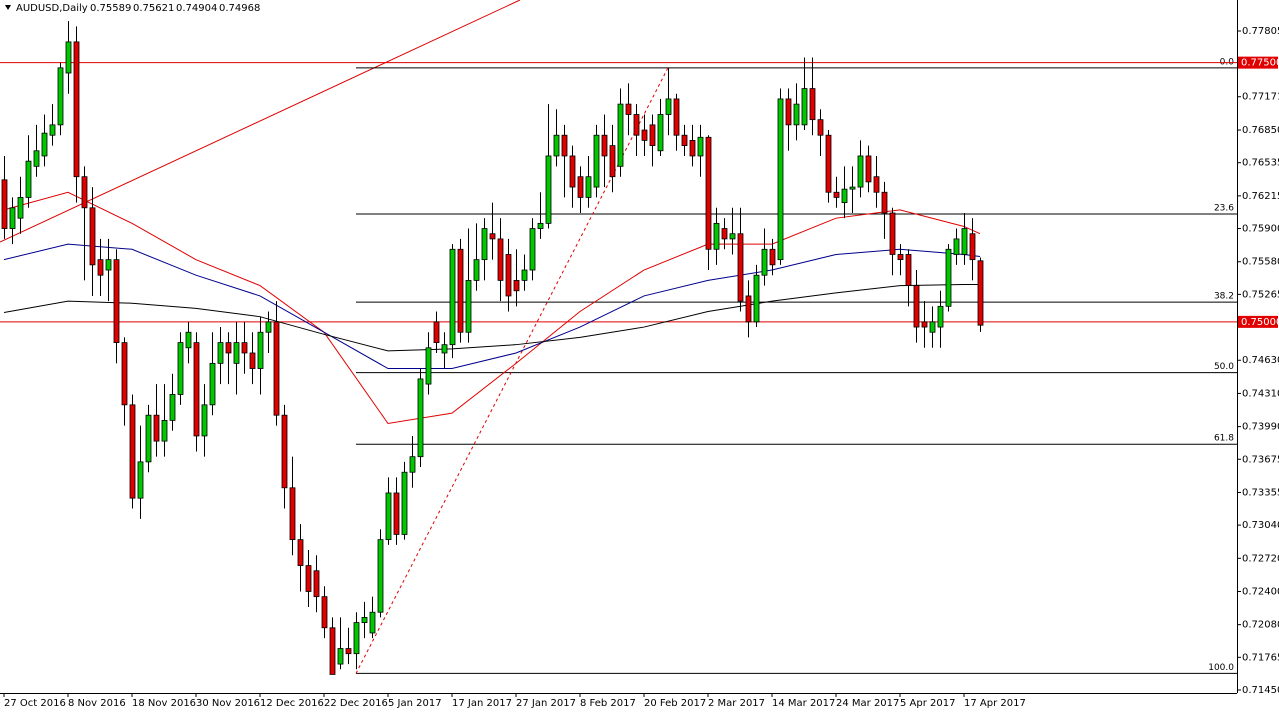  What do you see at coordinates (415, 703) in the screenshot?
I see `x-tick-label: 5 Jan 2017` at bounding box center [415, 703].